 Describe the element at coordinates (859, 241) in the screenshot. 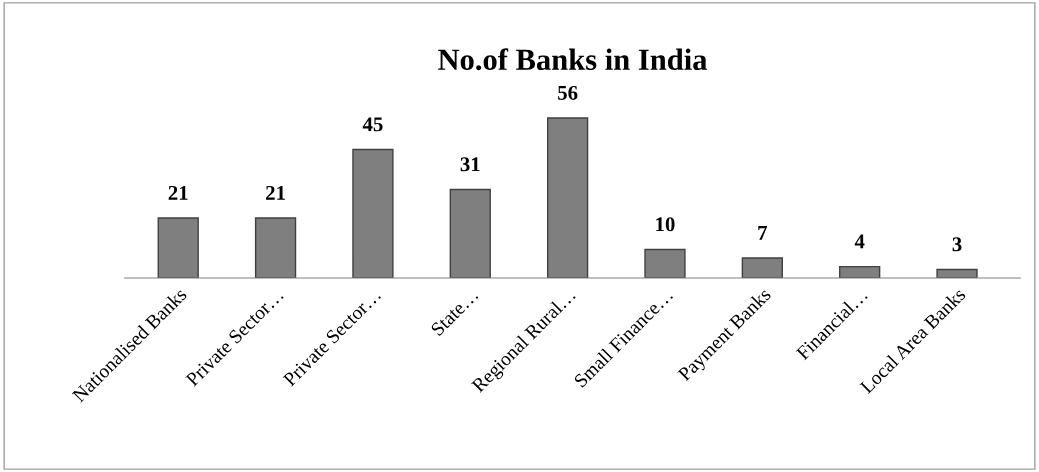

I see `data-label: 4` at that location.